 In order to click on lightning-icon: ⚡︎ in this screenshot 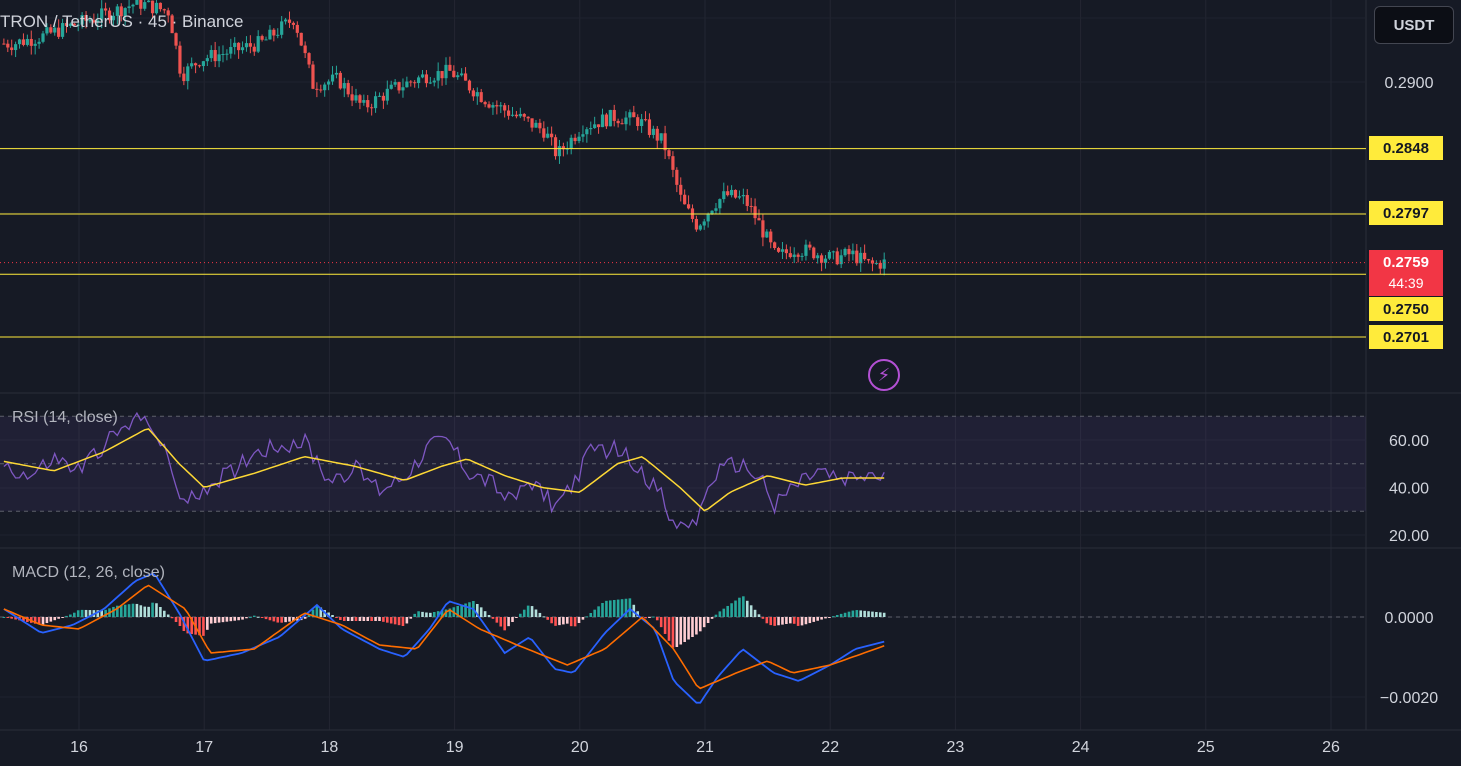, I will do `click(884, 375)`.